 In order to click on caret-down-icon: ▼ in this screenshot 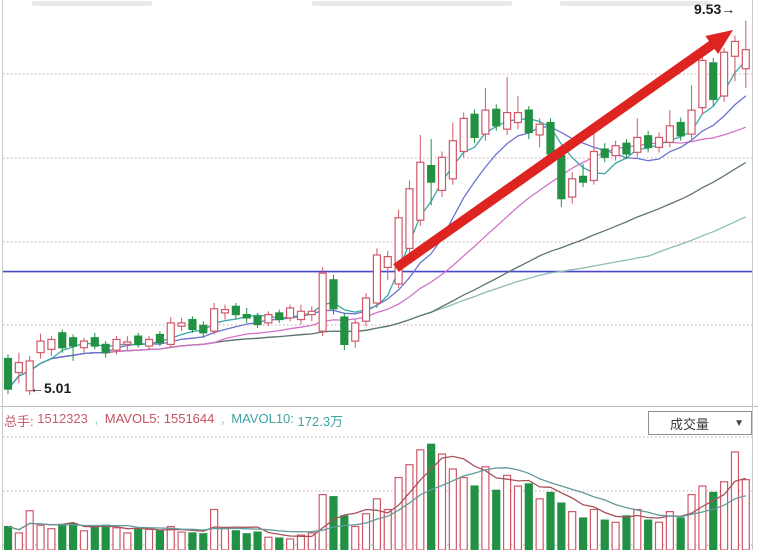, I will do `click(739, 423)`.